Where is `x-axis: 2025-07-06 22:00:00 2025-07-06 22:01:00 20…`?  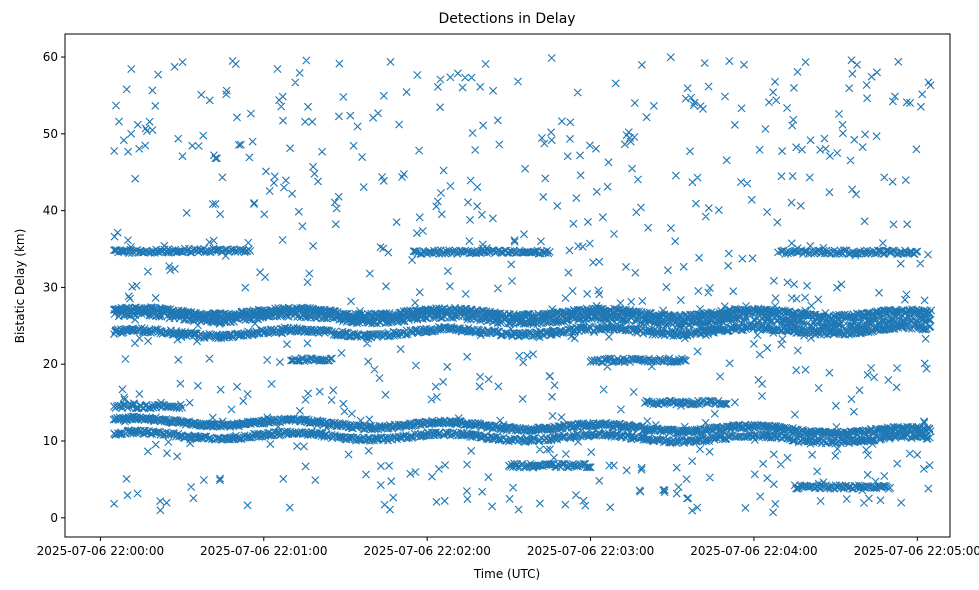
x-axis: 2025-07-06 22:00:00 2025-07-06 22:01:00 20… is located at coordinates (508, 547).